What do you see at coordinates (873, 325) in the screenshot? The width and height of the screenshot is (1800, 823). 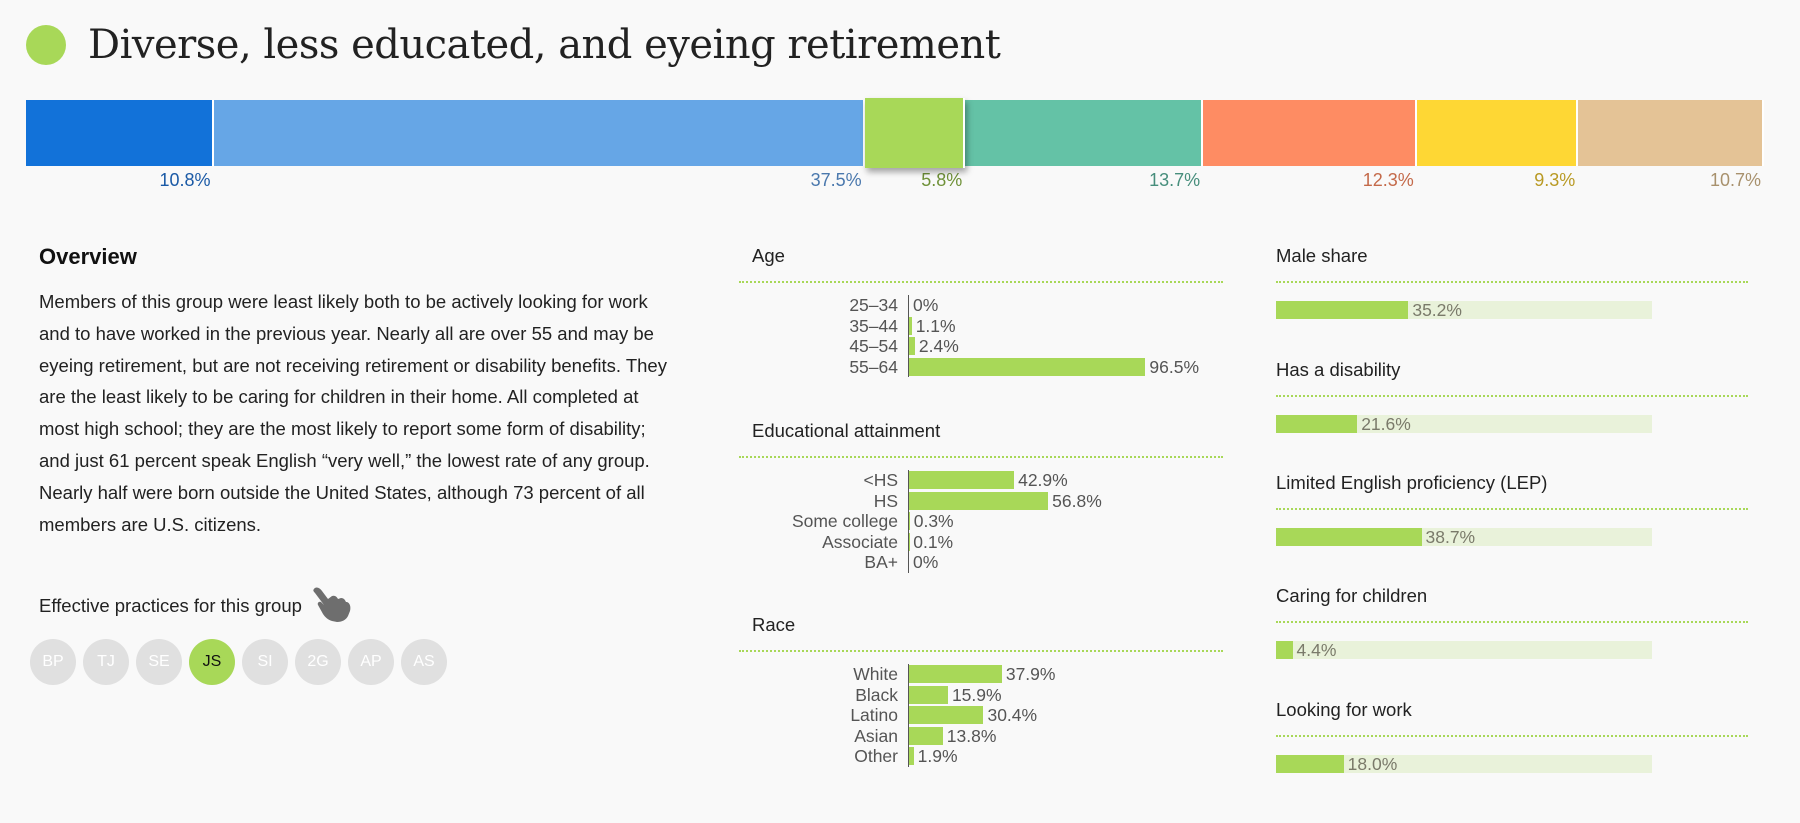 I see `bar-category-label: 35–44` at bounding box center [873, 325].